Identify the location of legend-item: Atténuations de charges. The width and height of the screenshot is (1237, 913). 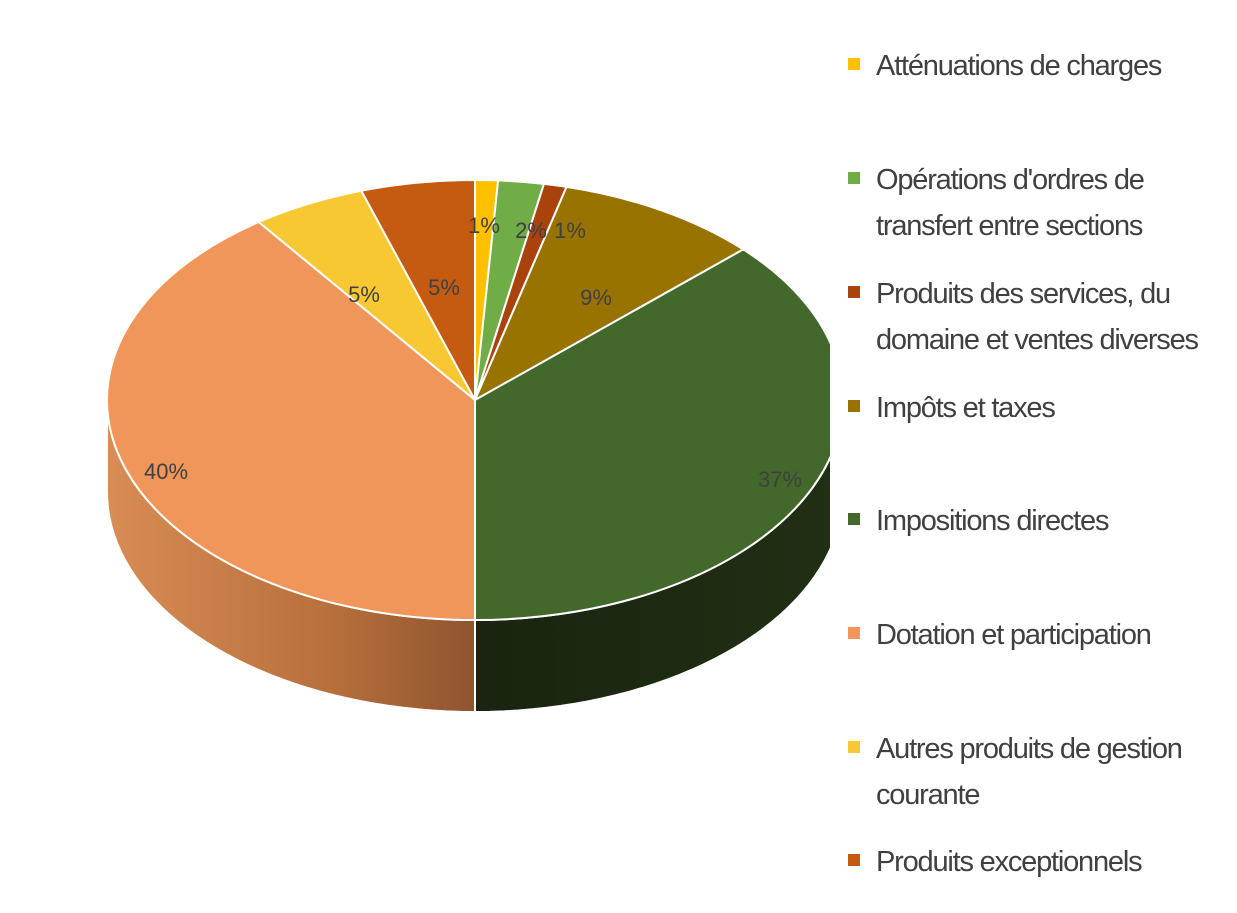
(1042, 66).